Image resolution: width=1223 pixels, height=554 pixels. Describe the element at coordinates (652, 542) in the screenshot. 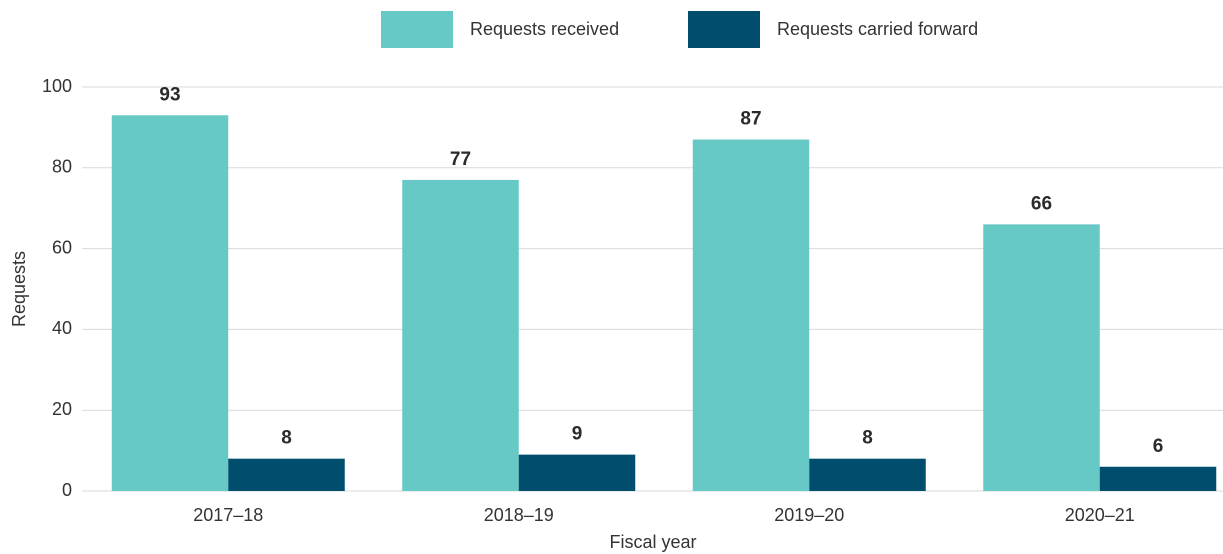

I see `x-axis-title: Fiscal year` at that location.